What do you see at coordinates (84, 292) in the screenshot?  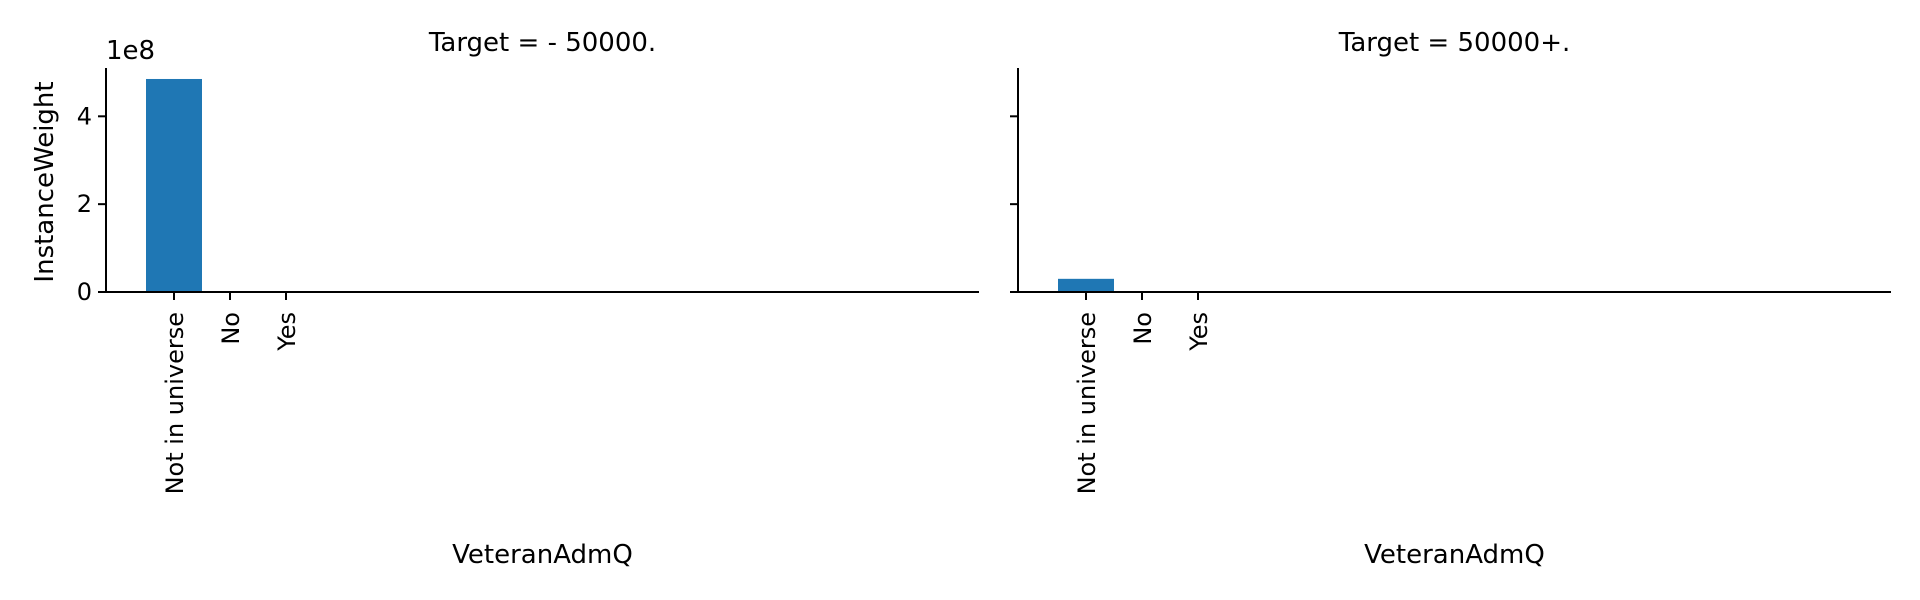 I see `y-tick-label: 0` at bounding box center [84, 292].